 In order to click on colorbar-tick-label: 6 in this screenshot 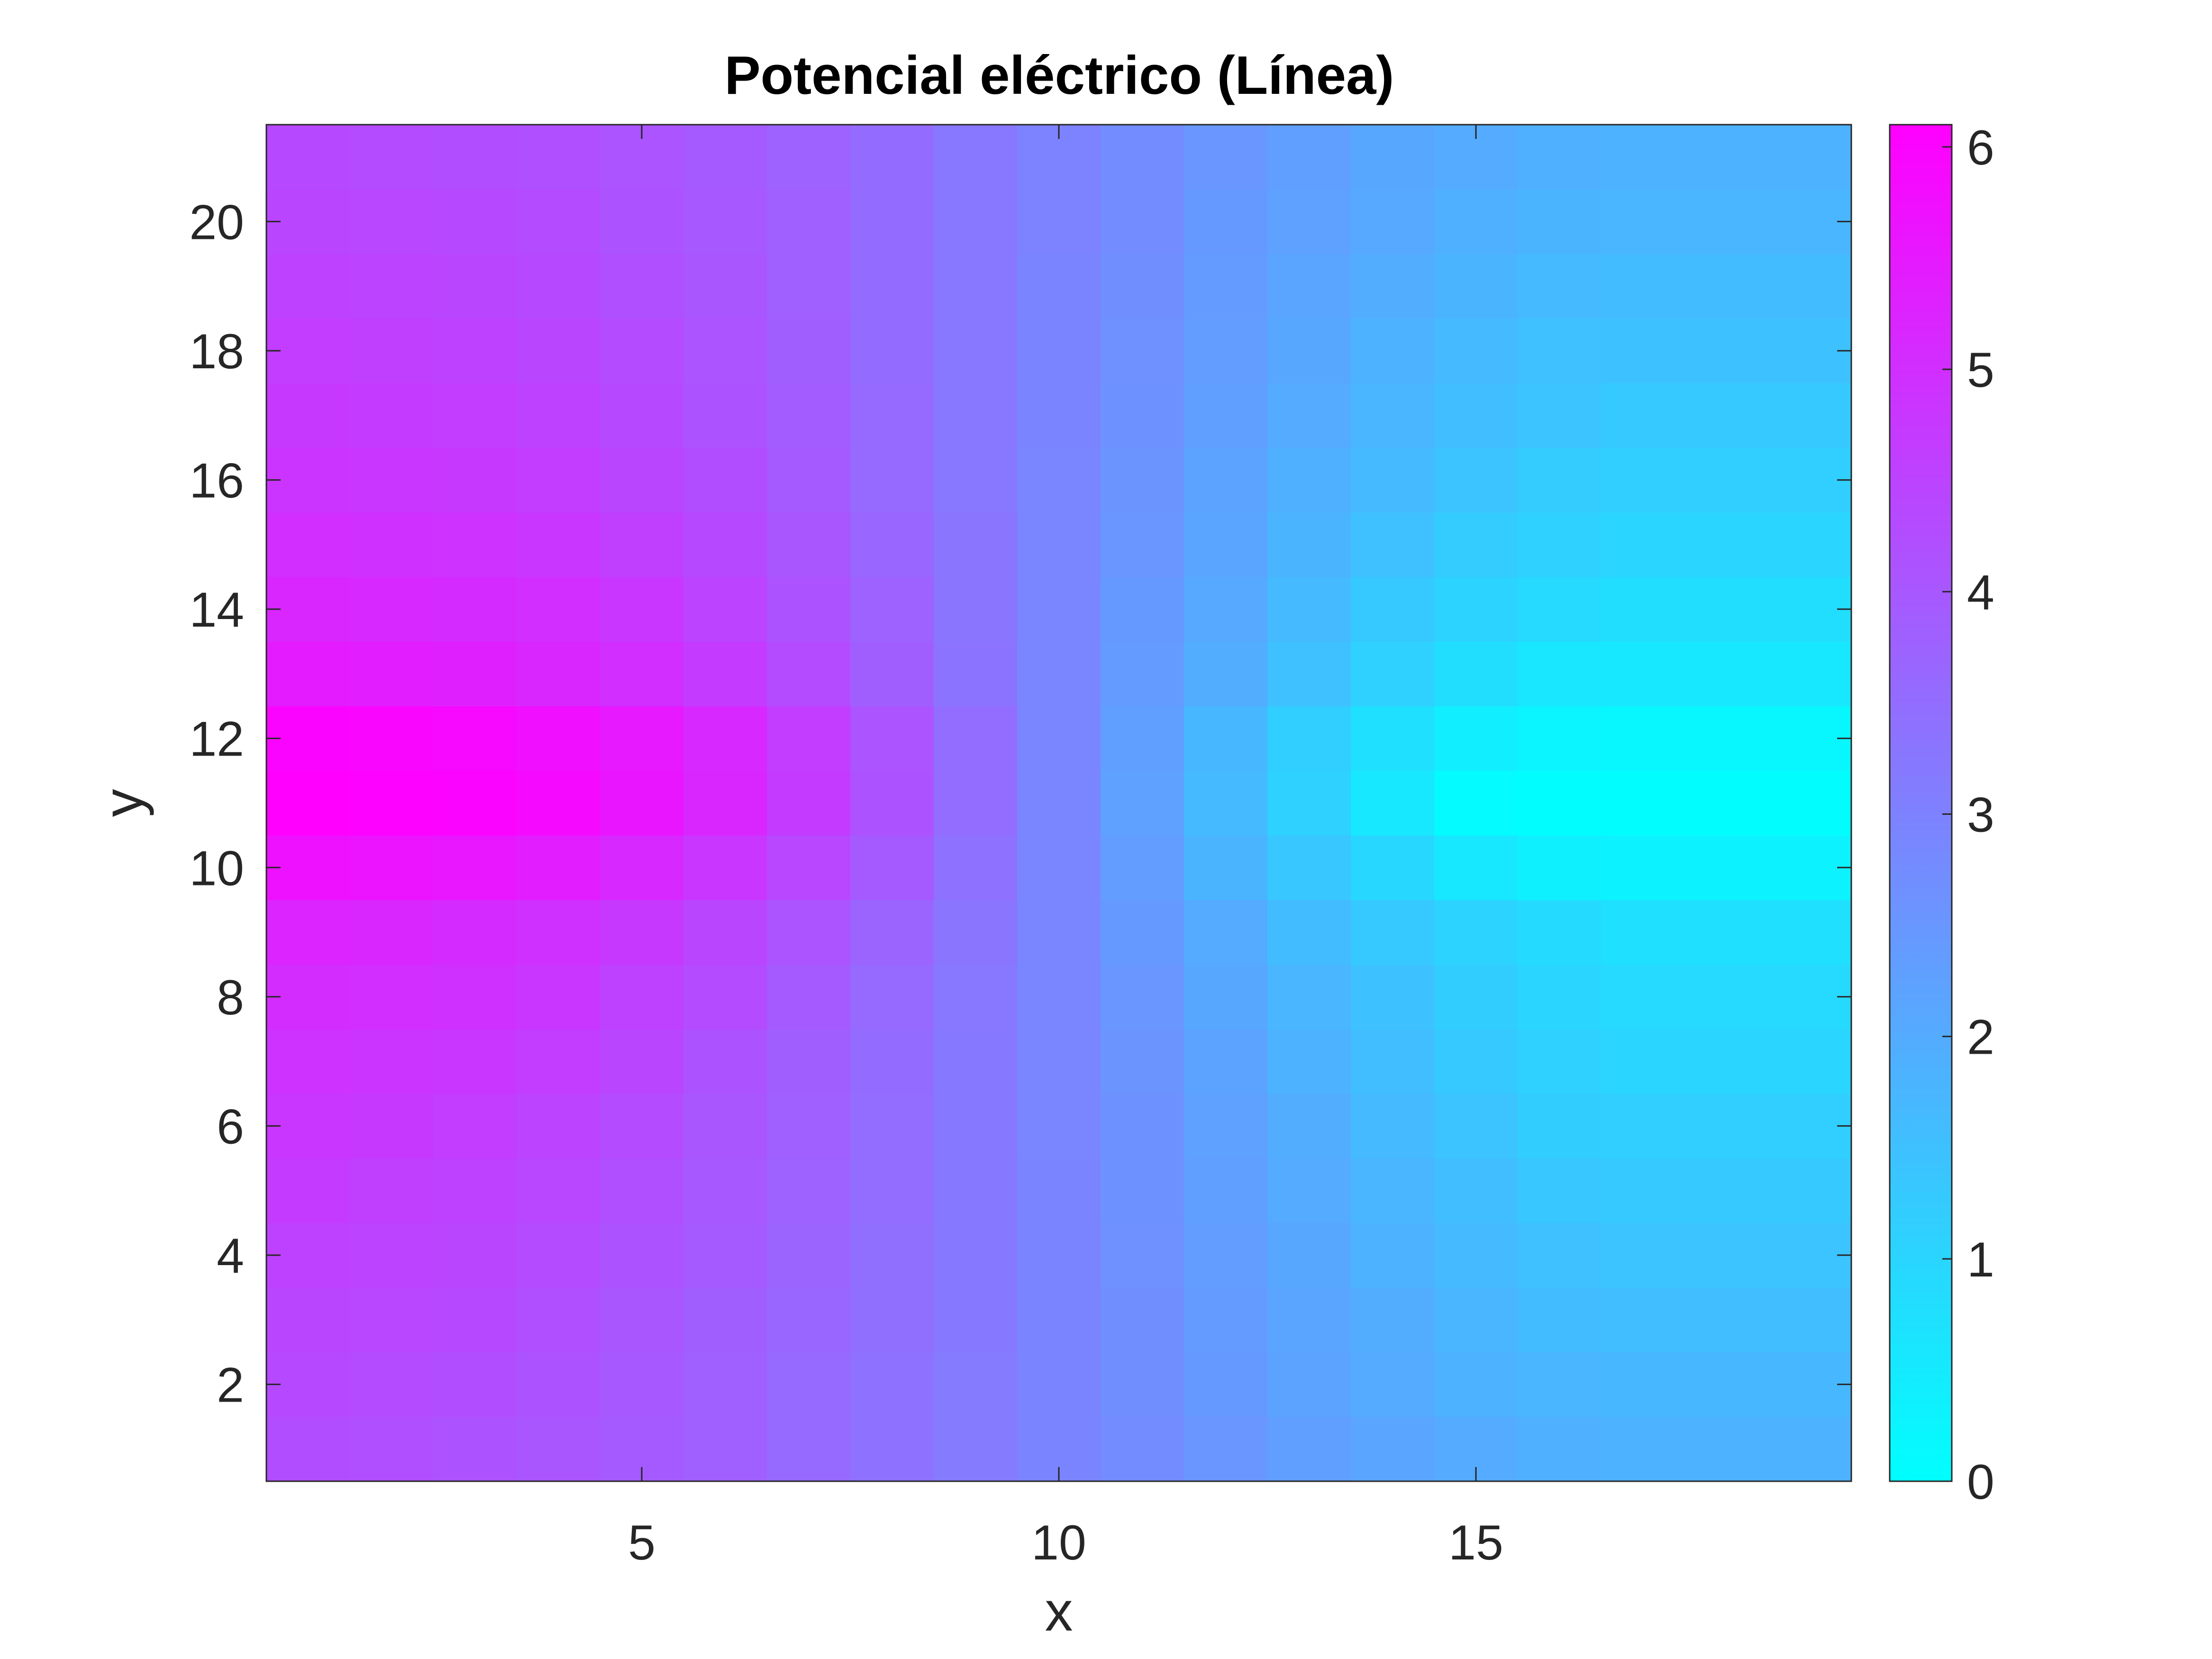, I will do `click(1980, 147)`.